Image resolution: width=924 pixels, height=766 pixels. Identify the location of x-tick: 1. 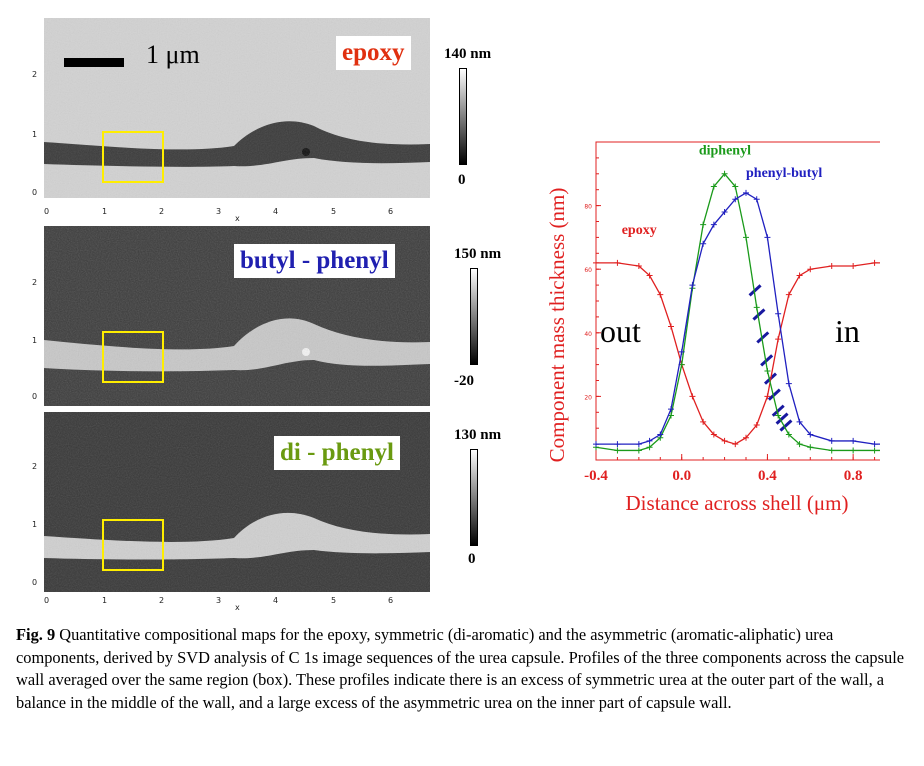
(105, 600).